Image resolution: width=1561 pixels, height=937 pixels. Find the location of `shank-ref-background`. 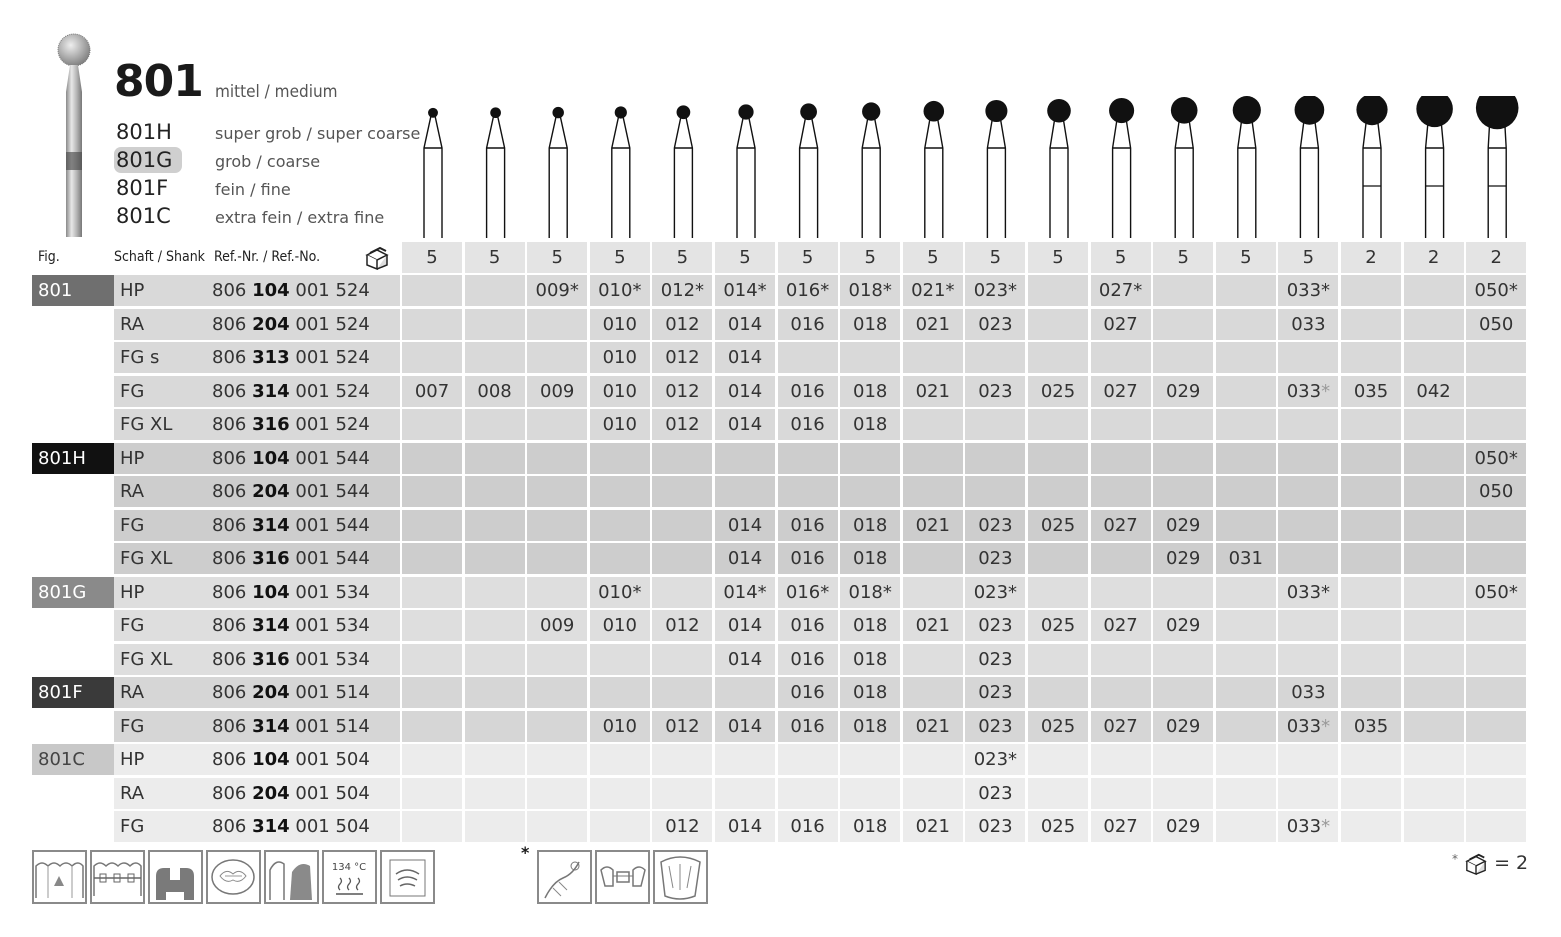

shank-ref-background is located at coordinates (257, 625).